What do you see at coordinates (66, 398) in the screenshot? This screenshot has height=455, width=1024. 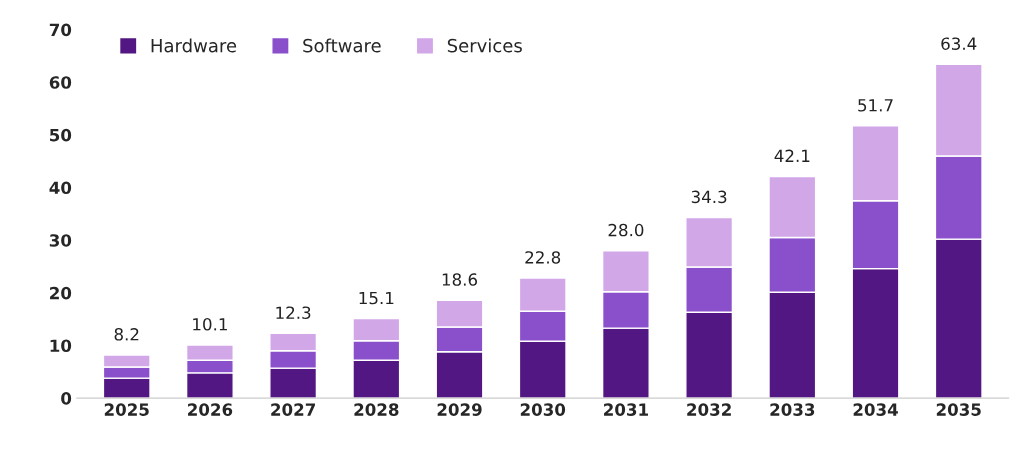 I see `y-tick-label: 0` at bounding box center [66, 398].